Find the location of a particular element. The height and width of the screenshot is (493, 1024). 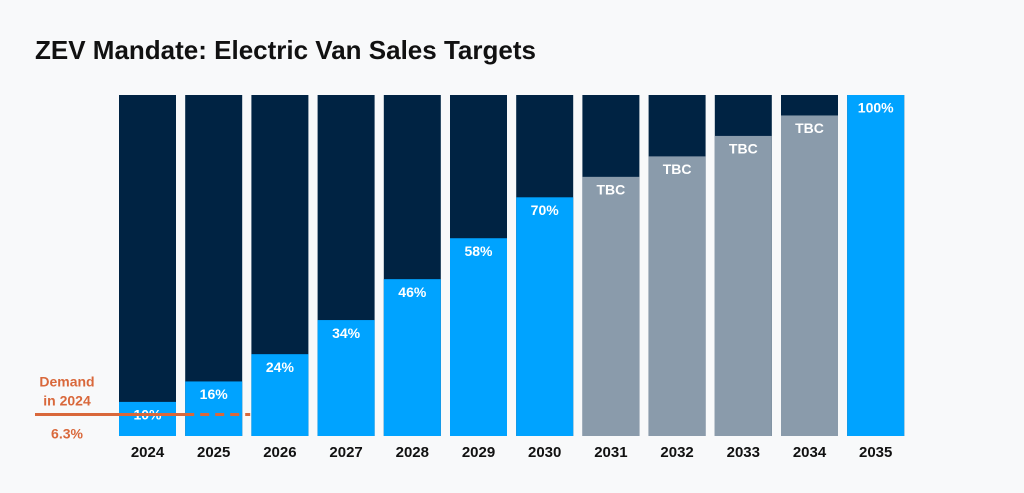

x-tick-label: 2027 is located at coordinates (345, 452).